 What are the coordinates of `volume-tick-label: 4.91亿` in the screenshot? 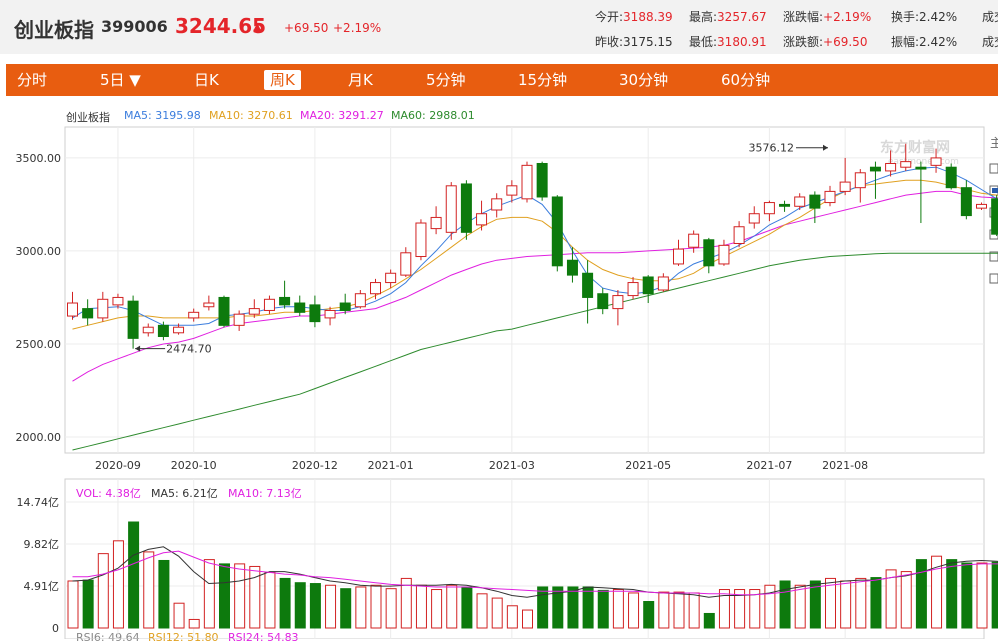 It's located at (42, 586).